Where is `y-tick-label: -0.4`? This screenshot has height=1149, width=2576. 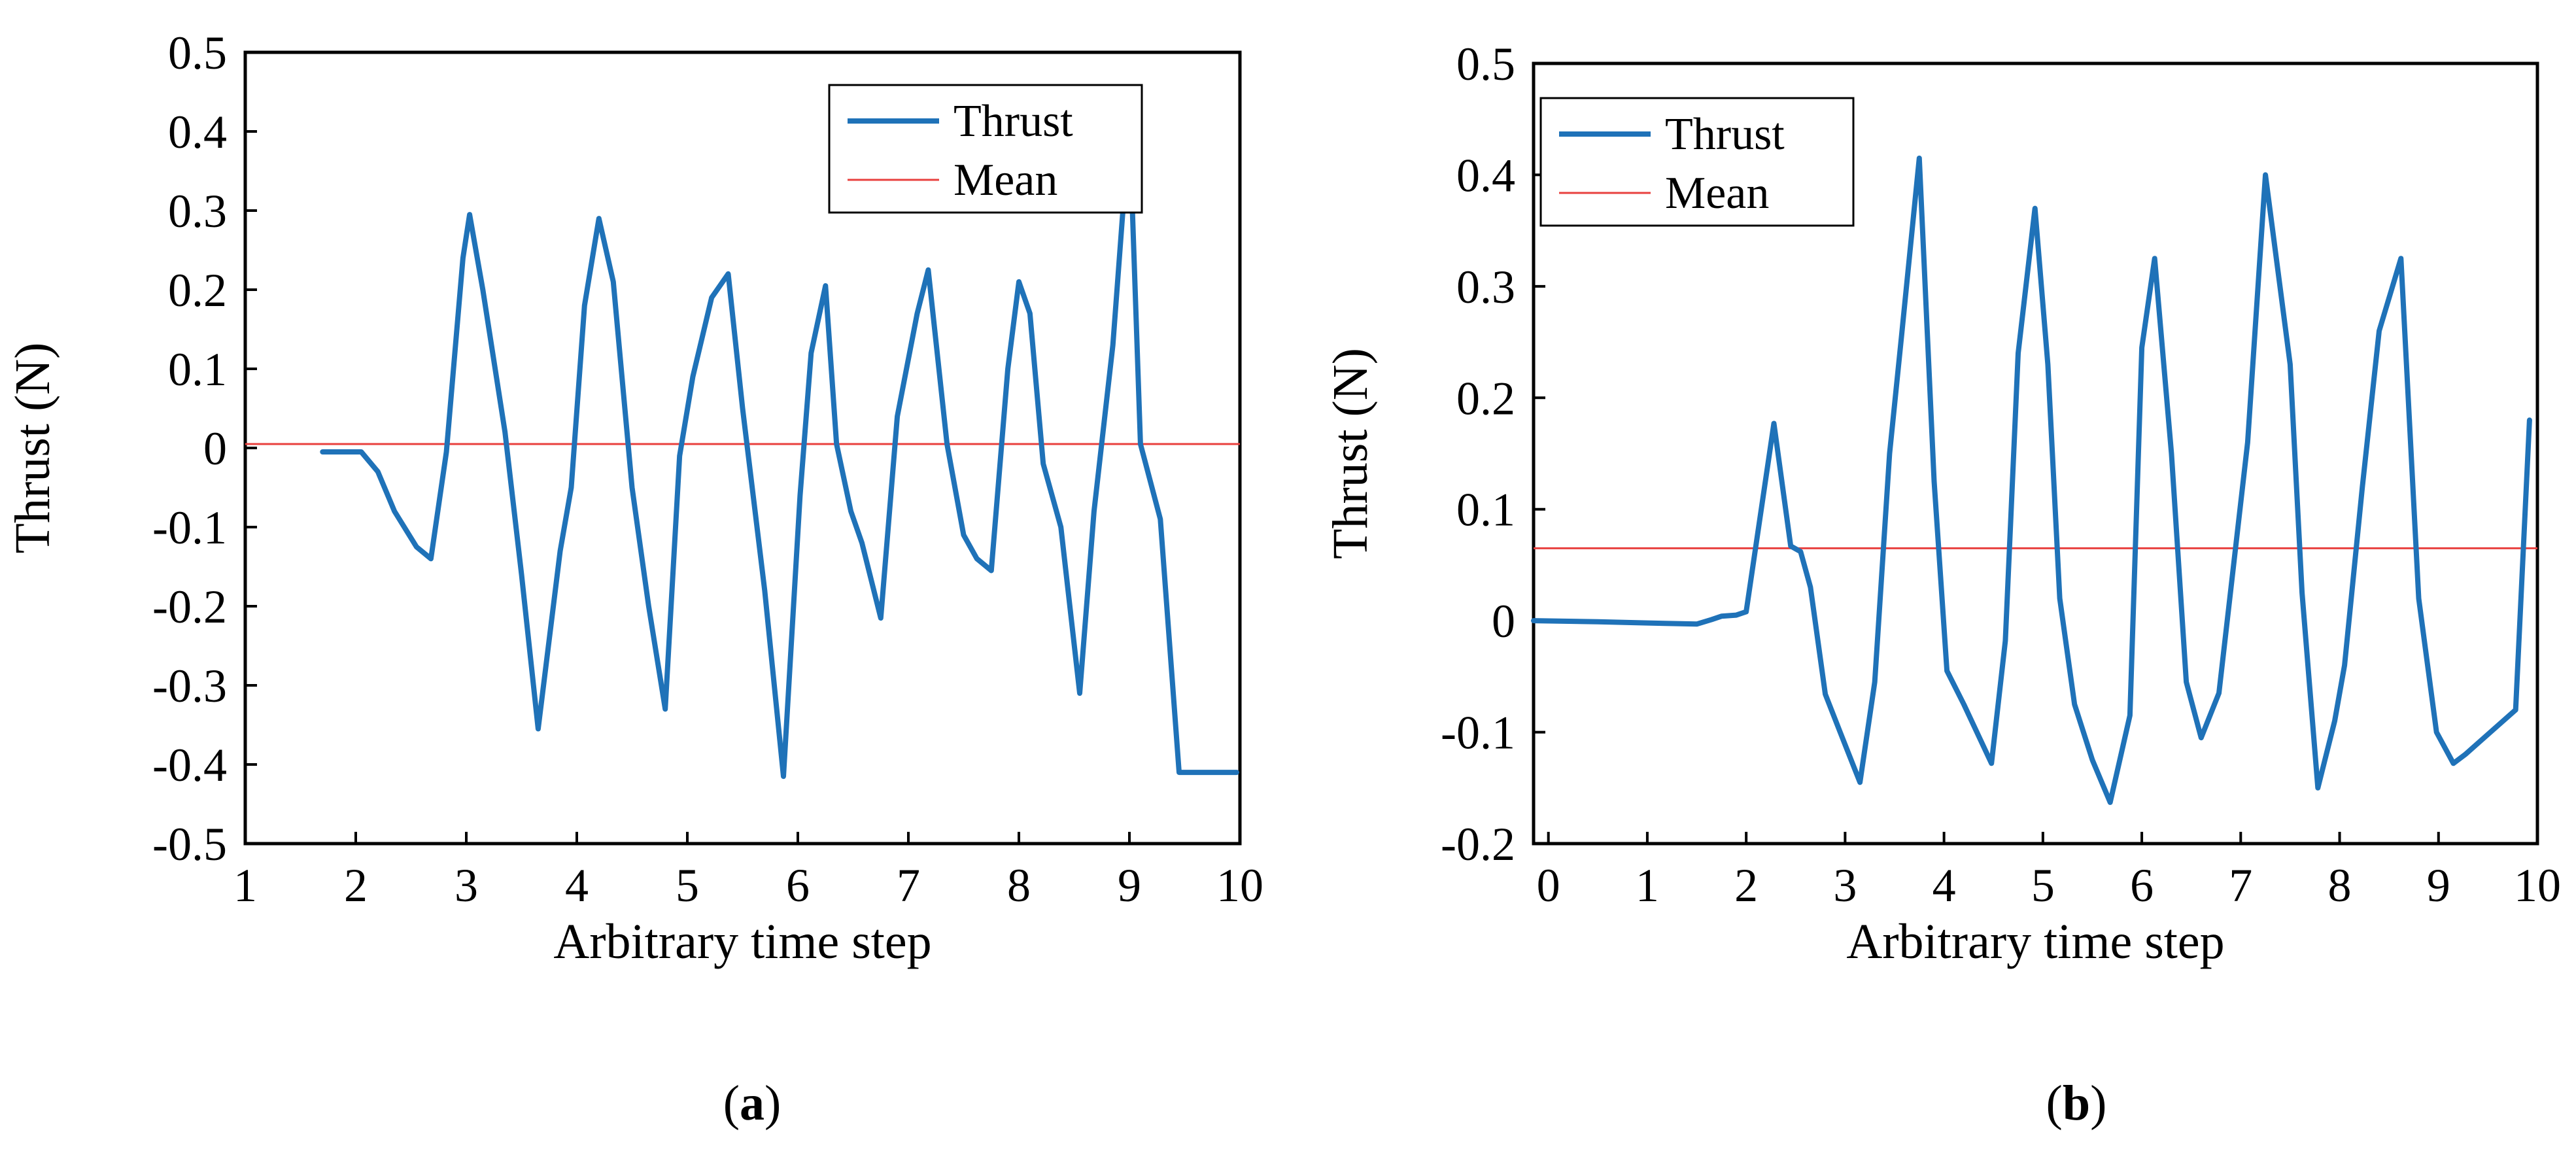
y-tick-label: -0.4 is located at coordinates (190, 765).